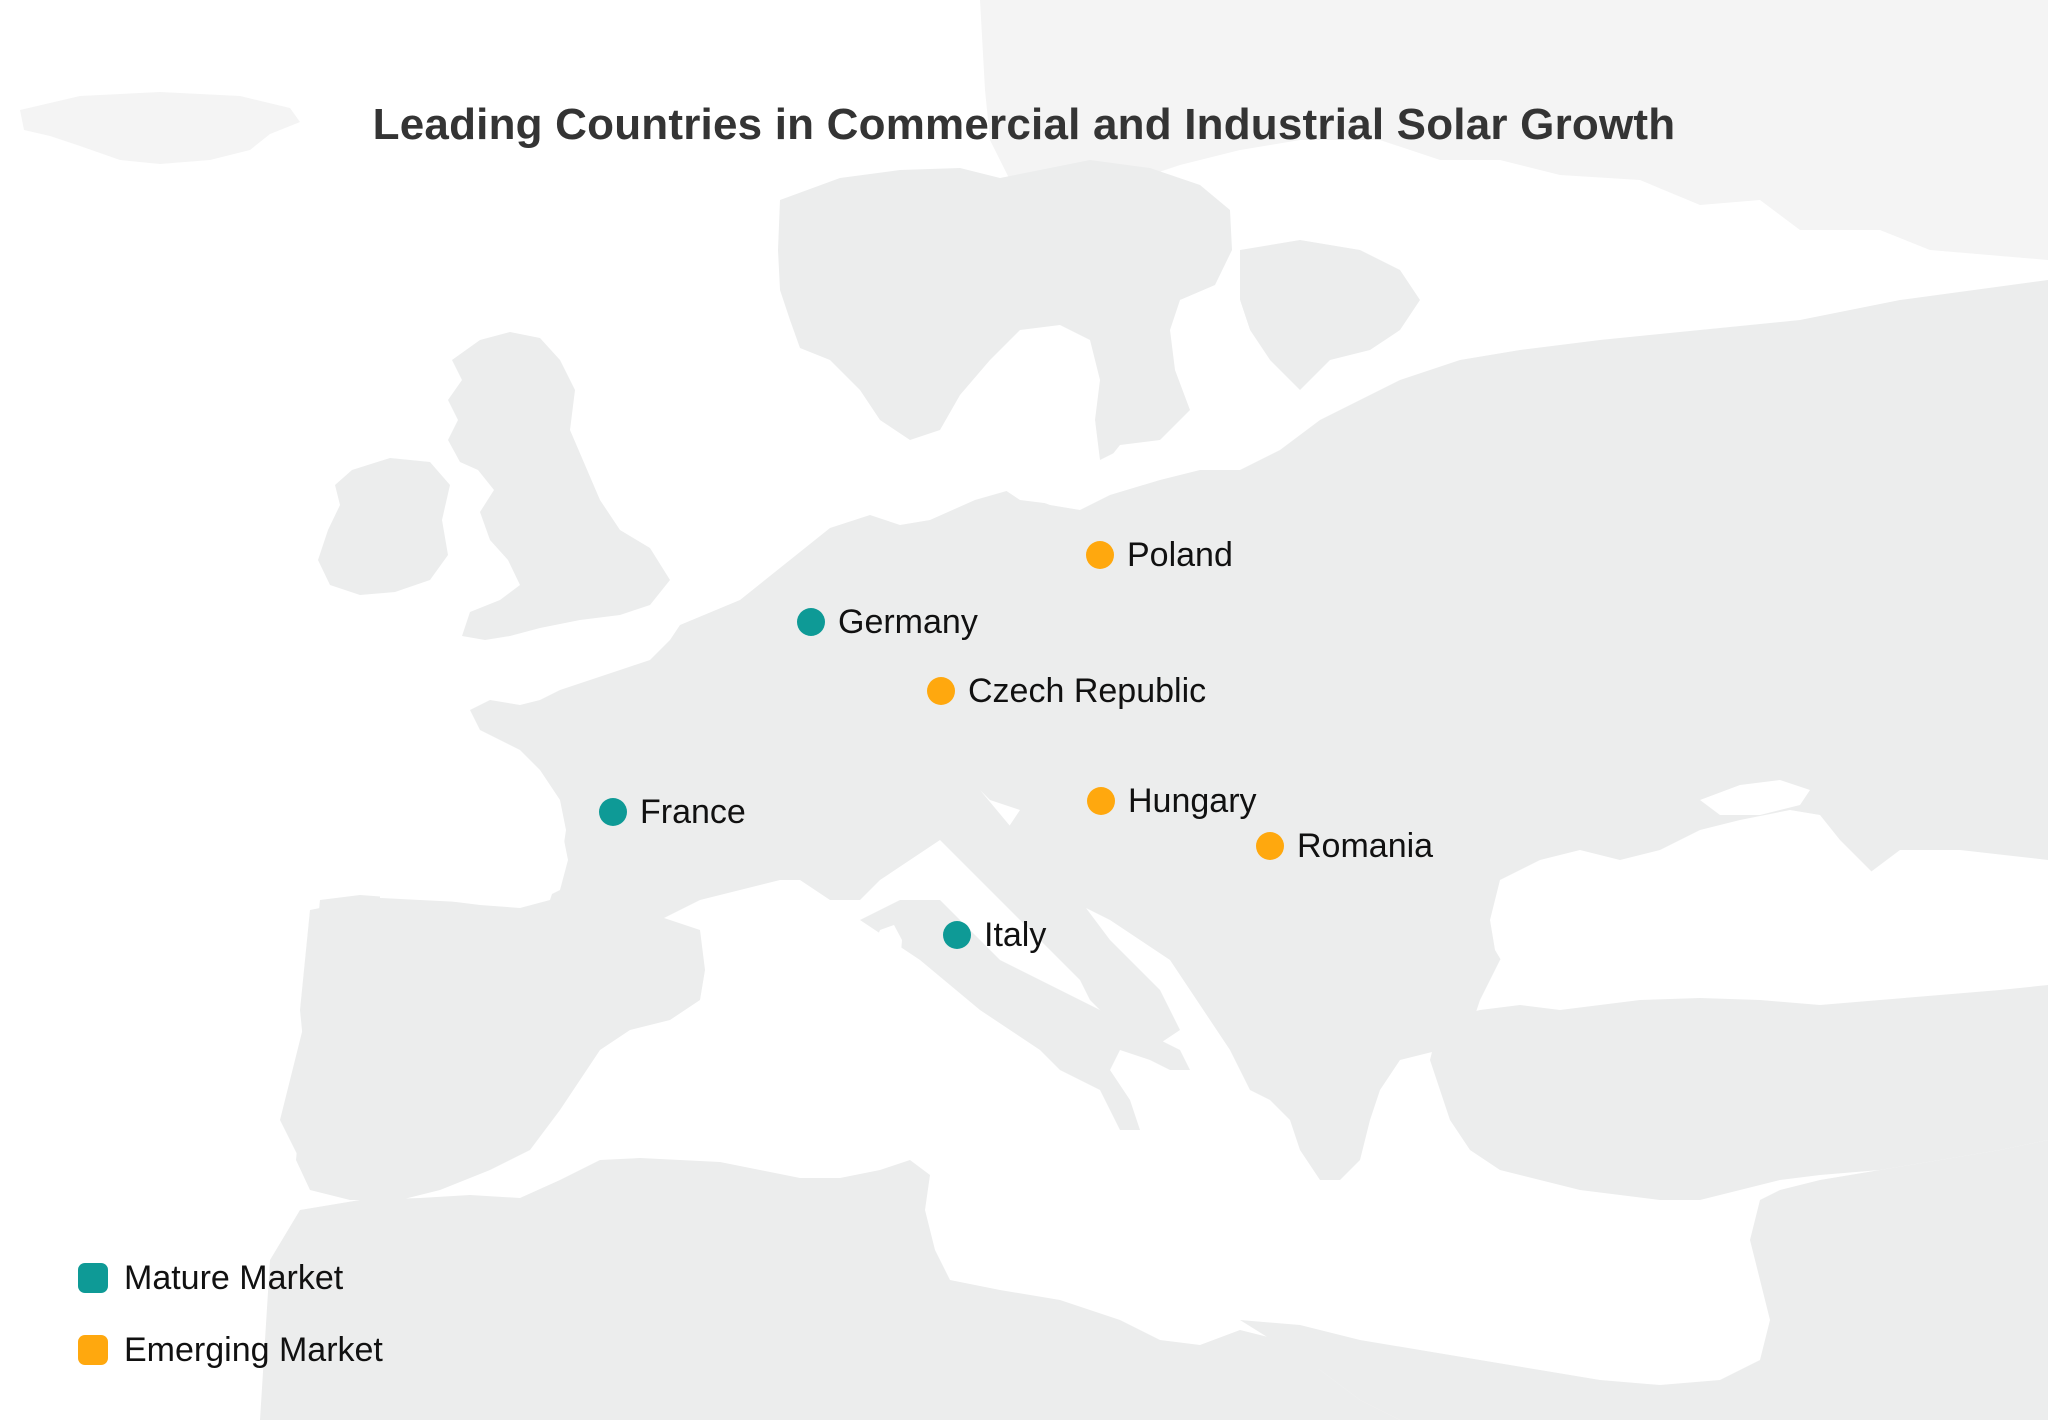  I want to click on scandinavia-far-north, so click(1514, 130).